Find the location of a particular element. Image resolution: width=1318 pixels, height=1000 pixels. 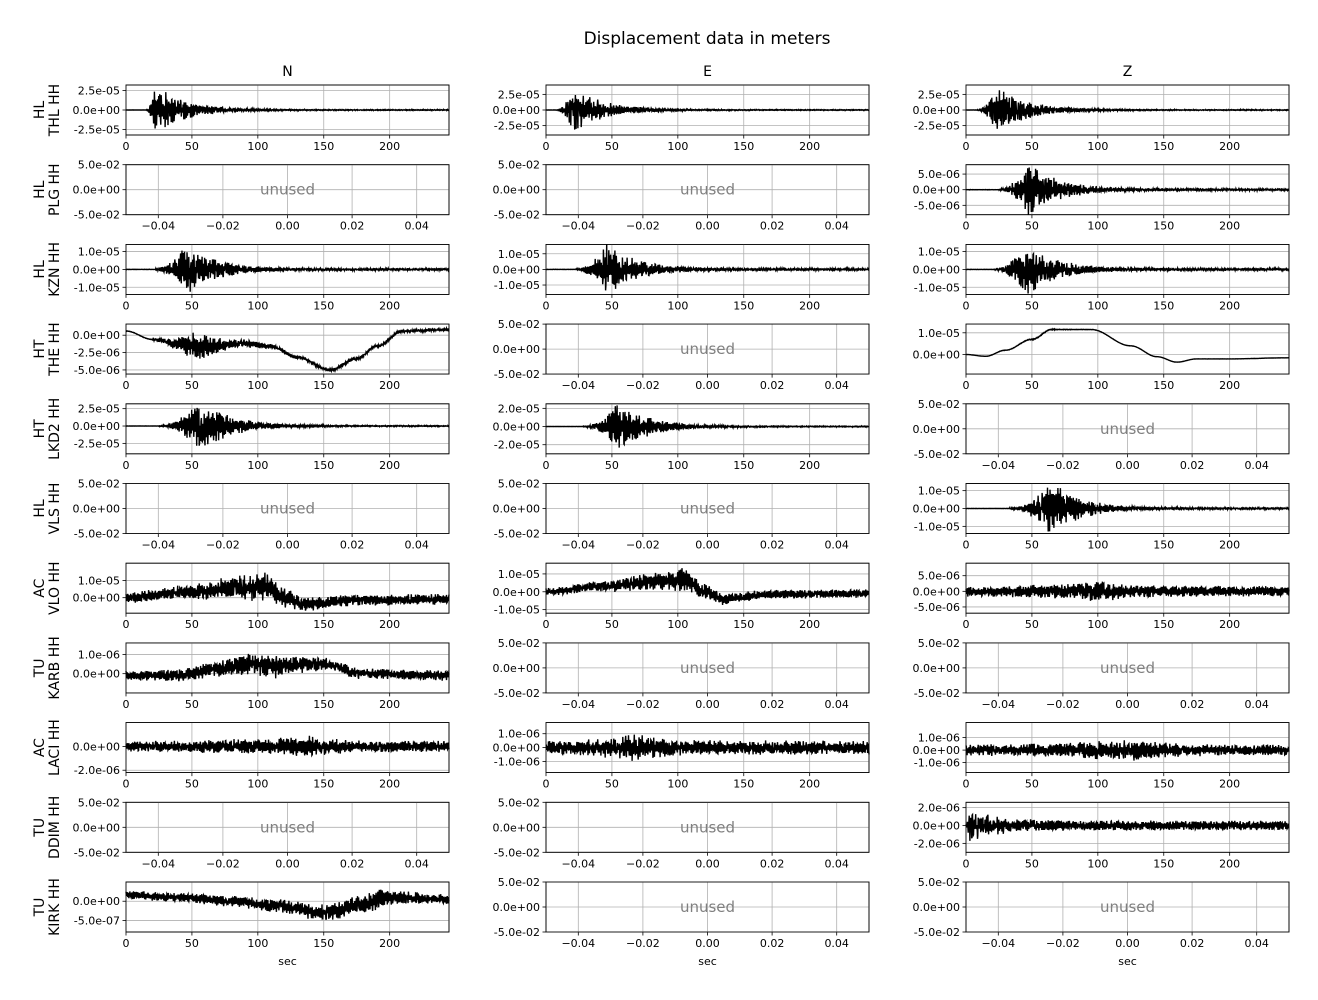

waveform-laci-z is located at coordinates (1127, 750).